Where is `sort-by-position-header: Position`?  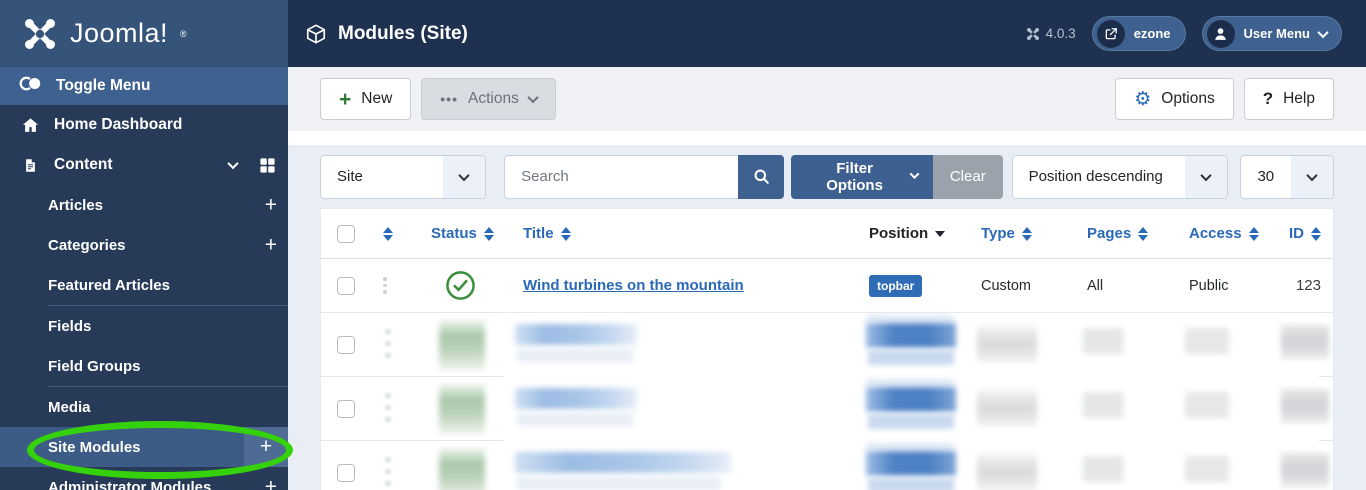 sort-by-position-header: Position is located at coordinates (907, 233).